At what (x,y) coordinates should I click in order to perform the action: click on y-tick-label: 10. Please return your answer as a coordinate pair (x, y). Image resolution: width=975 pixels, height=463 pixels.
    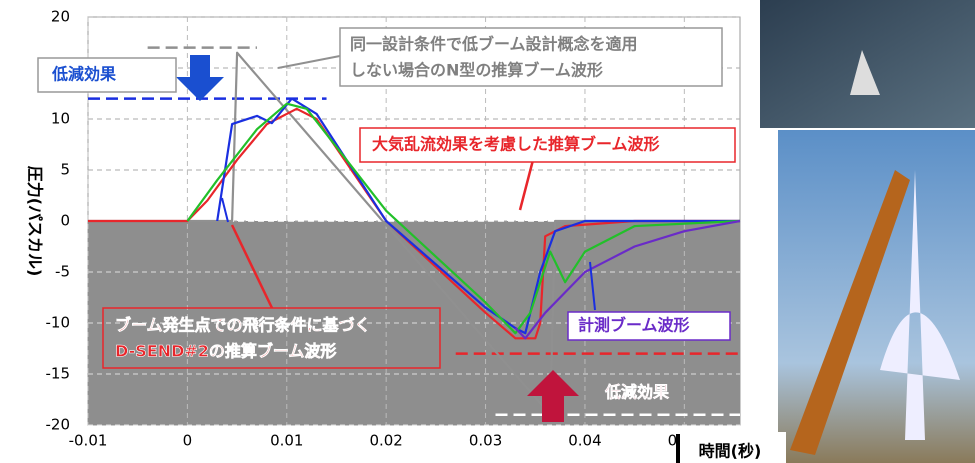
    Looking at the image, I should click on (60, 119).